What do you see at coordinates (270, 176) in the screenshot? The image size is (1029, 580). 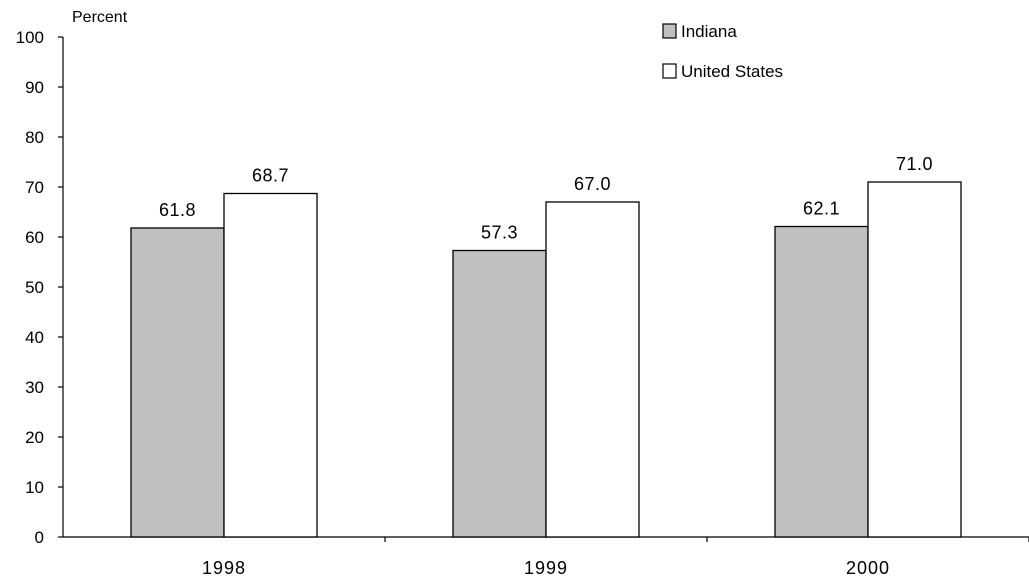 I see `data-label: 68.7` at bounding box center [270, 176].